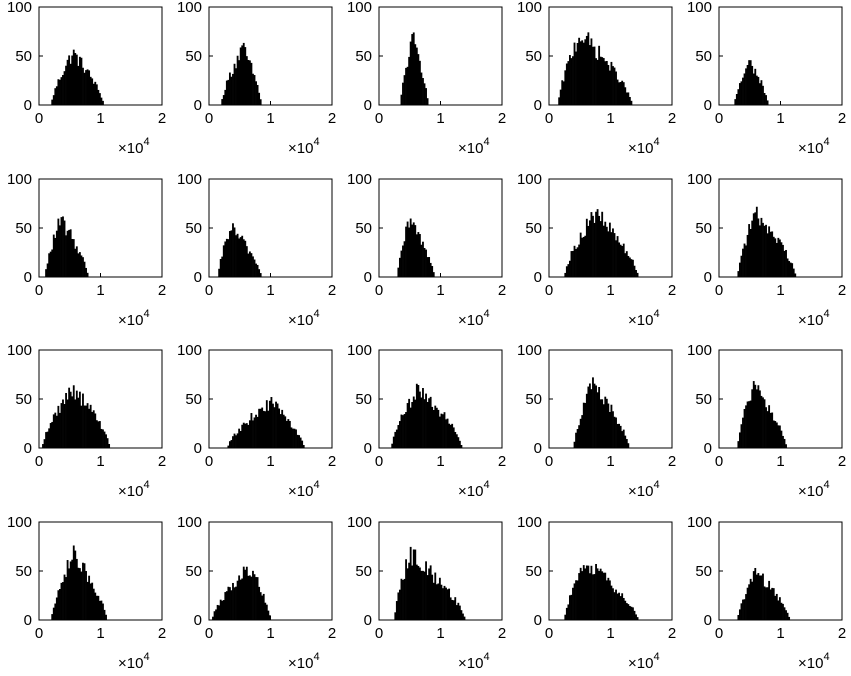 This screenshot has width=851, height=676. Describe the element at coordinates (28, 105) in the screenshot. I see `y-tick-label: 0` at that location.